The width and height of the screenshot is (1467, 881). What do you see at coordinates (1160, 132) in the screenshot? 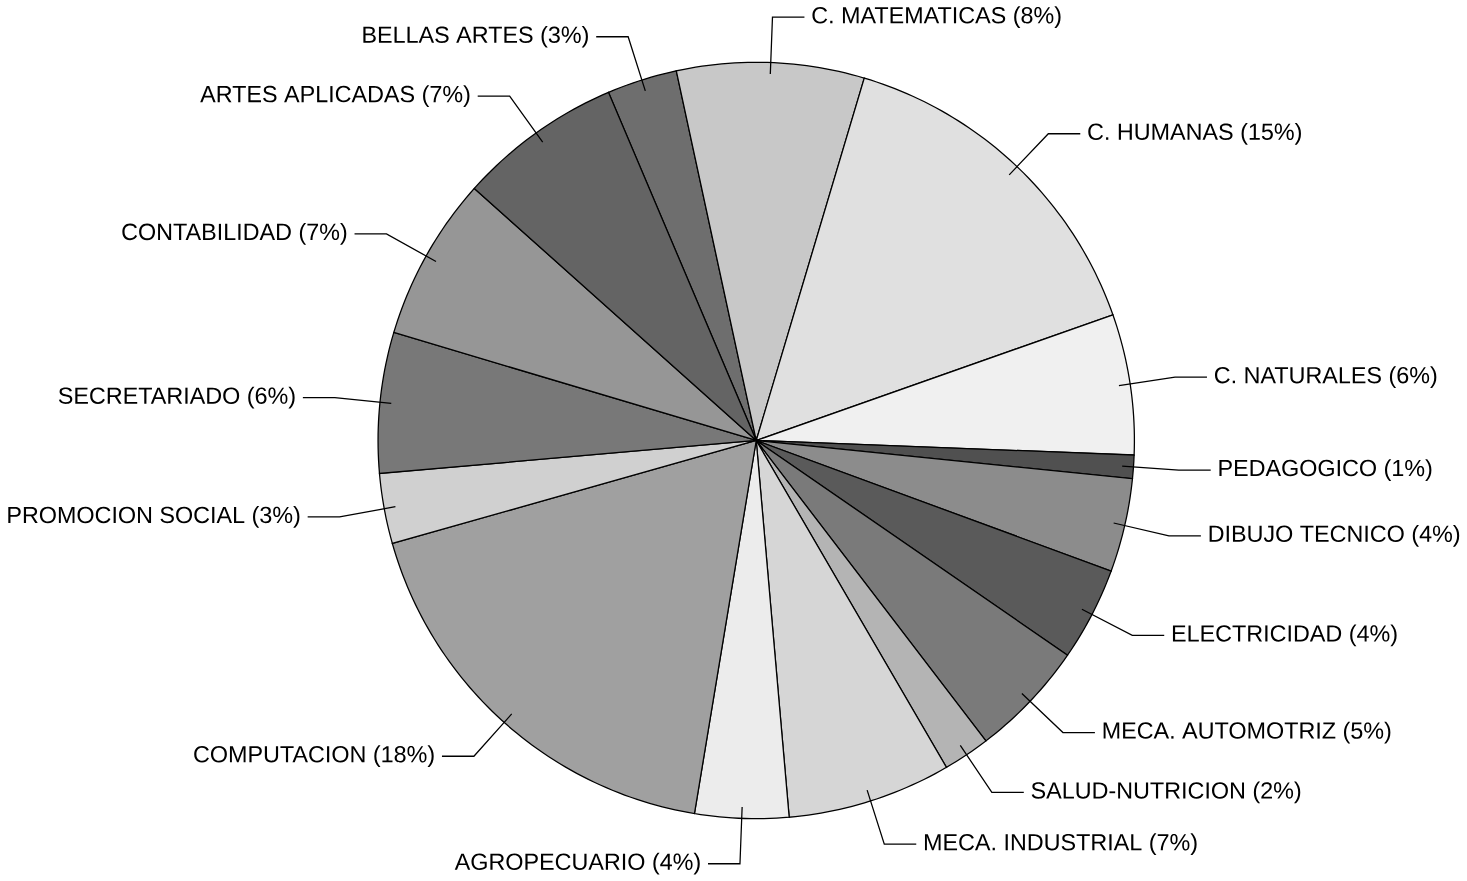
I see `slice-label: C. HUMANAS` at bounding box center [1160, 132].